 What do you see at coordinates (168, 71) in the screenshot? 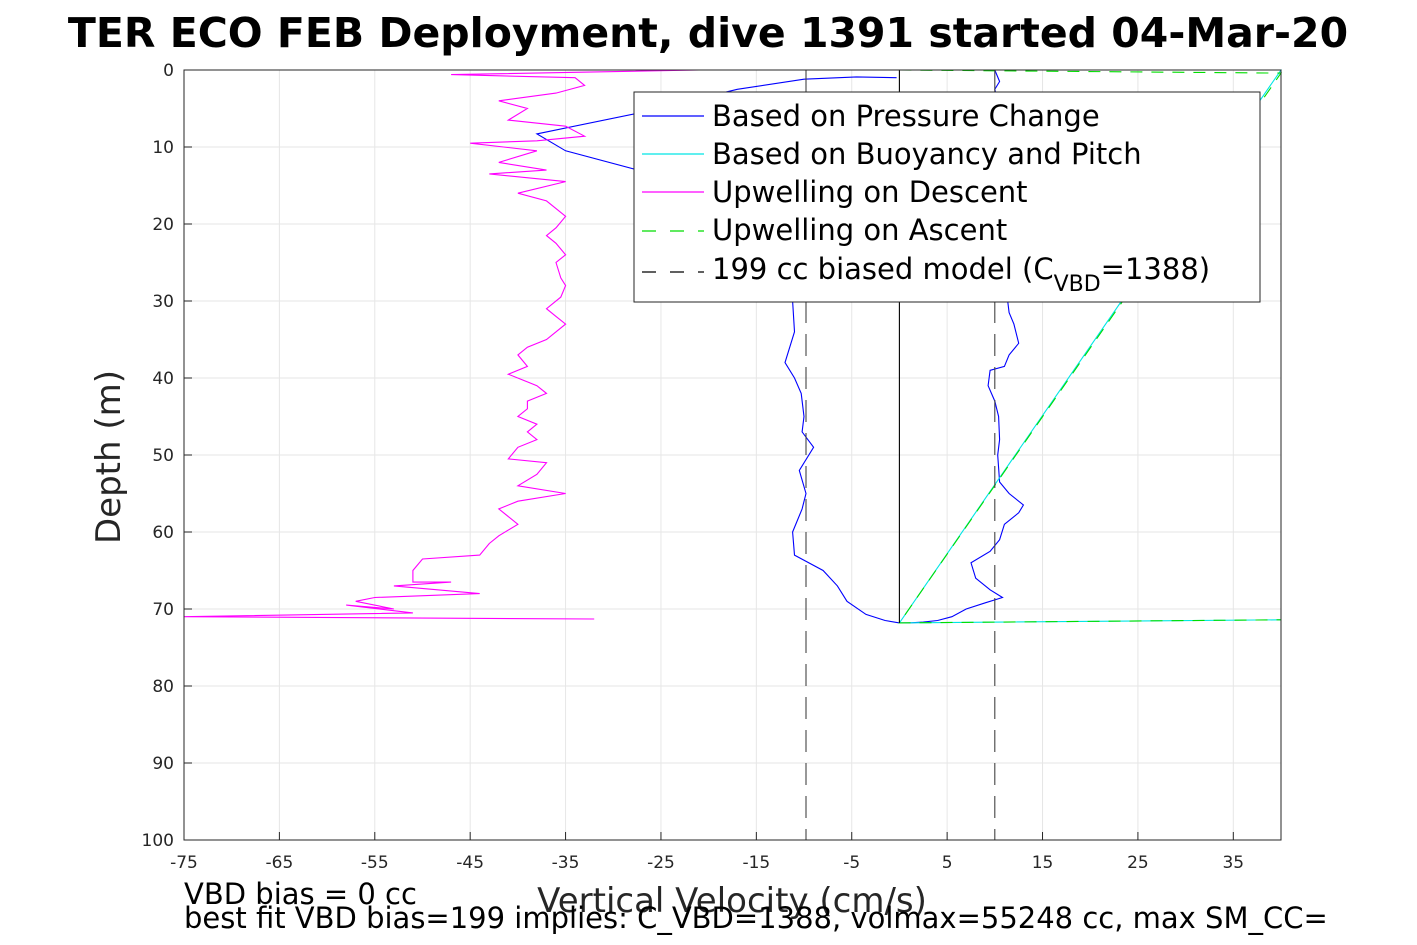
I see `y-tick-label: 0` at bounding box center [168, 71].